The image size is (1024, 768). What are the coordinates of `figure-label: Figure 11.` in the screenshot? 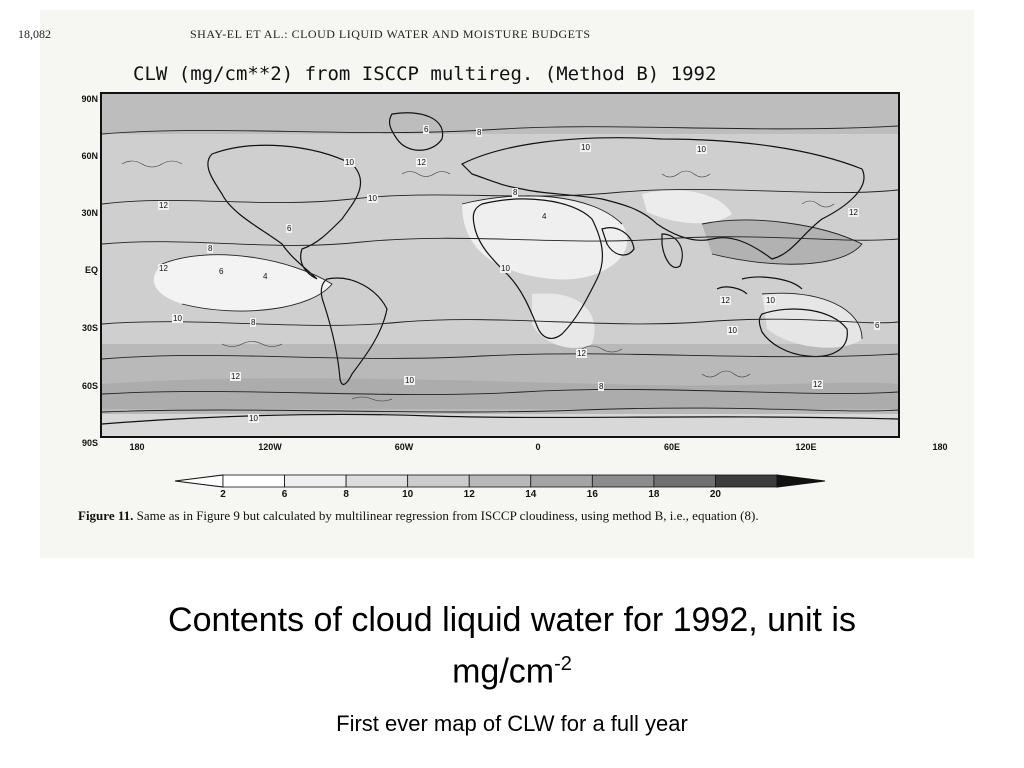 It's located at (106, 515).